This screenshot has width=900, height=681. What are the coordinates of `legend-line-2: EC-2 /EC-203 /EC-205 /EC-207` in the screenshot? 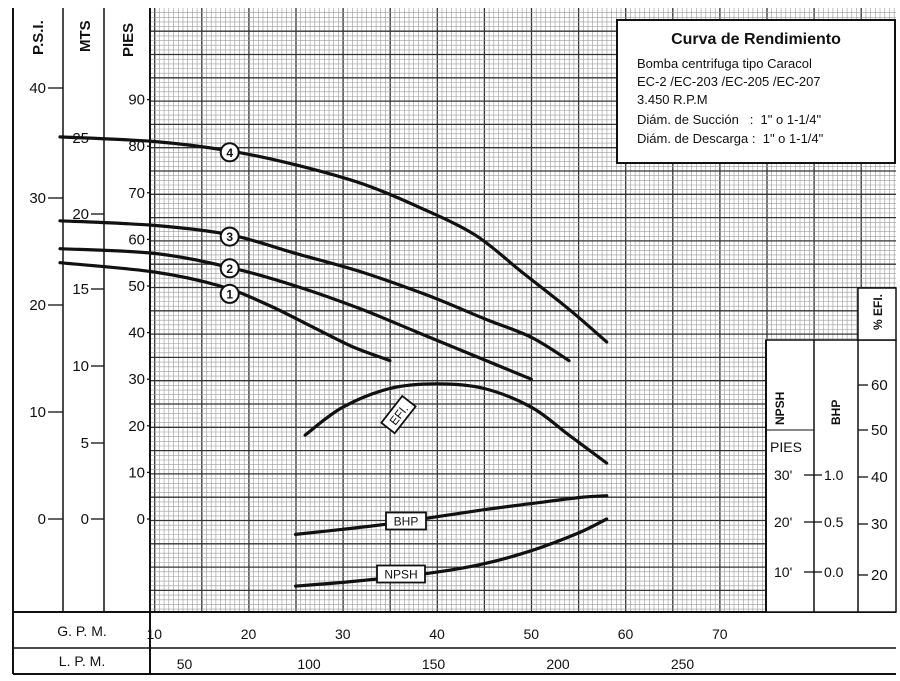 It's located at (729, 81).